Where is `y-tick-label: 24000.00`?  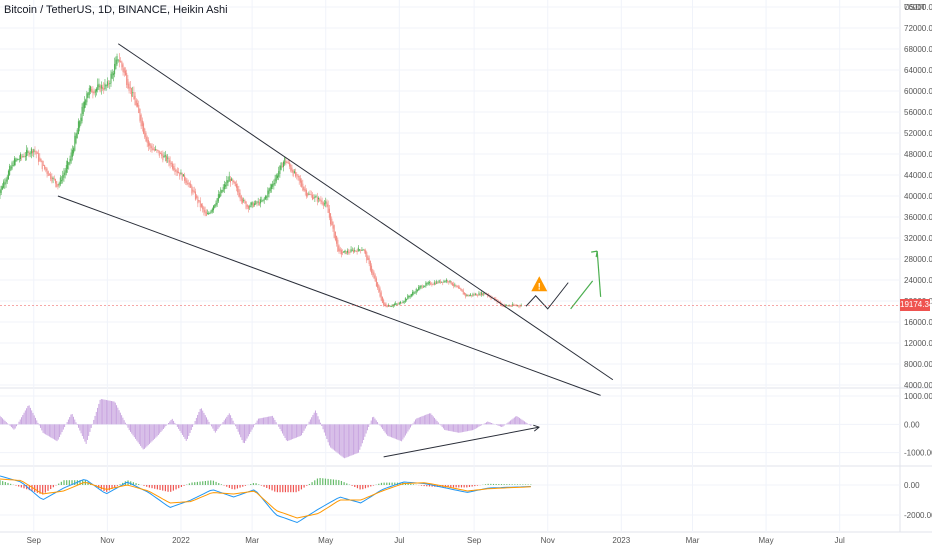 y-tick-label: 24000.00 is located at coordinates (918, 280).